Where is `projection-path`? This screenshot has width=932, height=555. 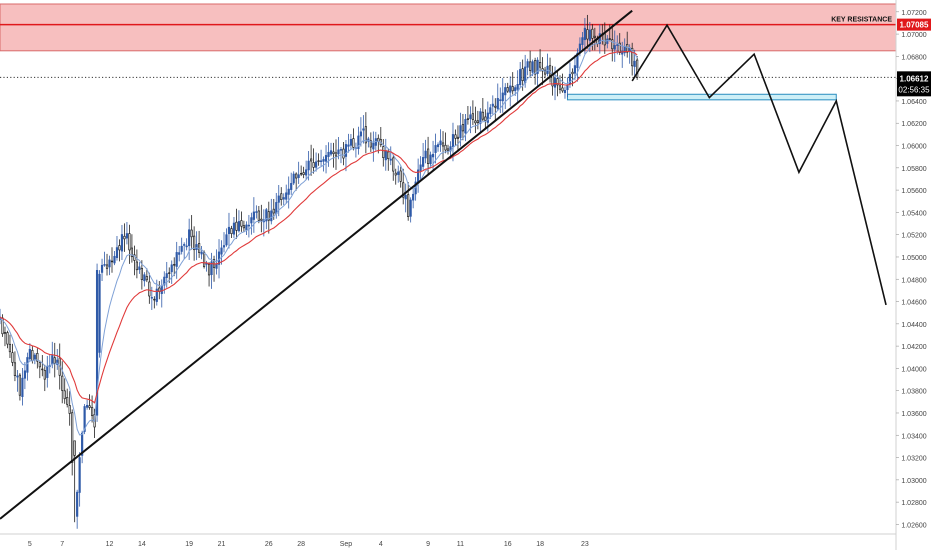
projection-path is located at coordinates (759, 164).